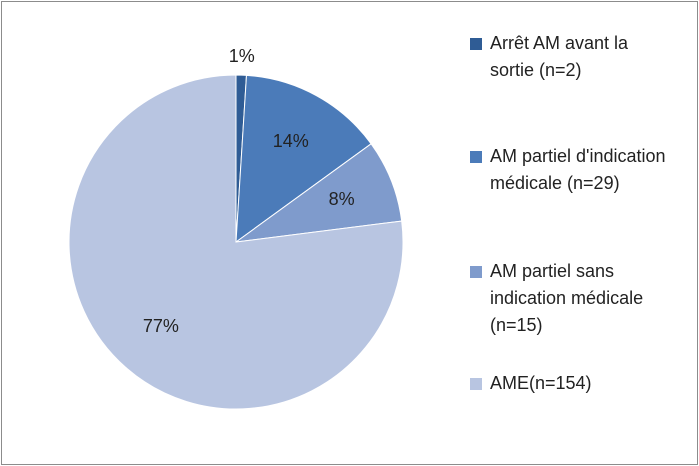  I want to click on legend-entry: AM partiel d'indication médicale (n=29), so click(576, 170).